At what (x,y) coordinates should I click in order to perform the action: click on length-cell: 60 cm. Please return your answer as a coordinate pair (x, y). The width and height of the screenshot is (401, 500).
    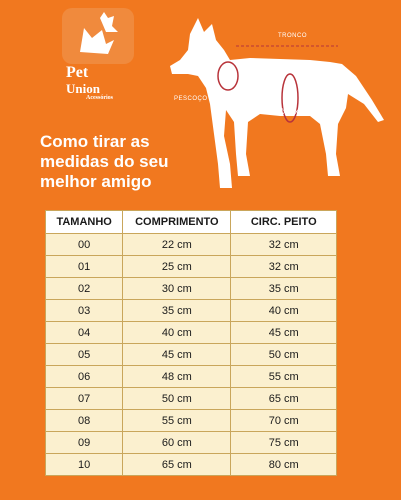
    Looking at the image, I should click on (177, 442).